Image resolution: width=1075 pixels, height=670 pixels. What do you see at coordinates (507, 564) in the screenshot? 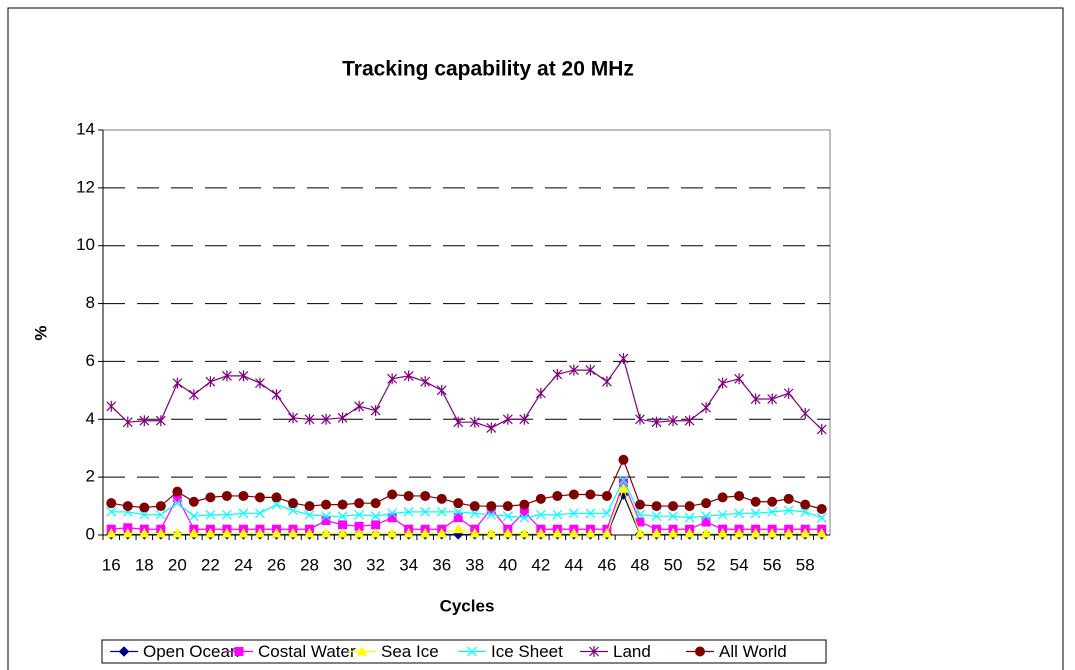
I see `x-tick-label: 40` at bounding box center [507, 564].